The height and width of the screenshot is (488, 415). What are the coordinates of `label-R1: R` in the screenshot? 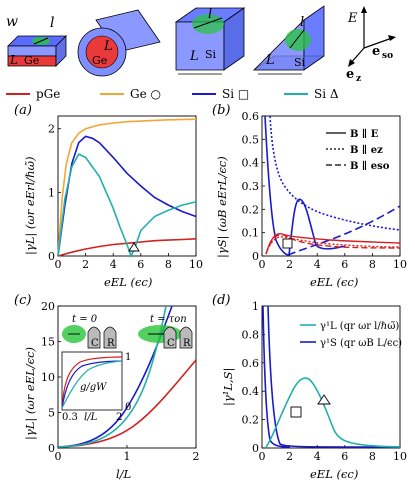 It's located at (111, 343).